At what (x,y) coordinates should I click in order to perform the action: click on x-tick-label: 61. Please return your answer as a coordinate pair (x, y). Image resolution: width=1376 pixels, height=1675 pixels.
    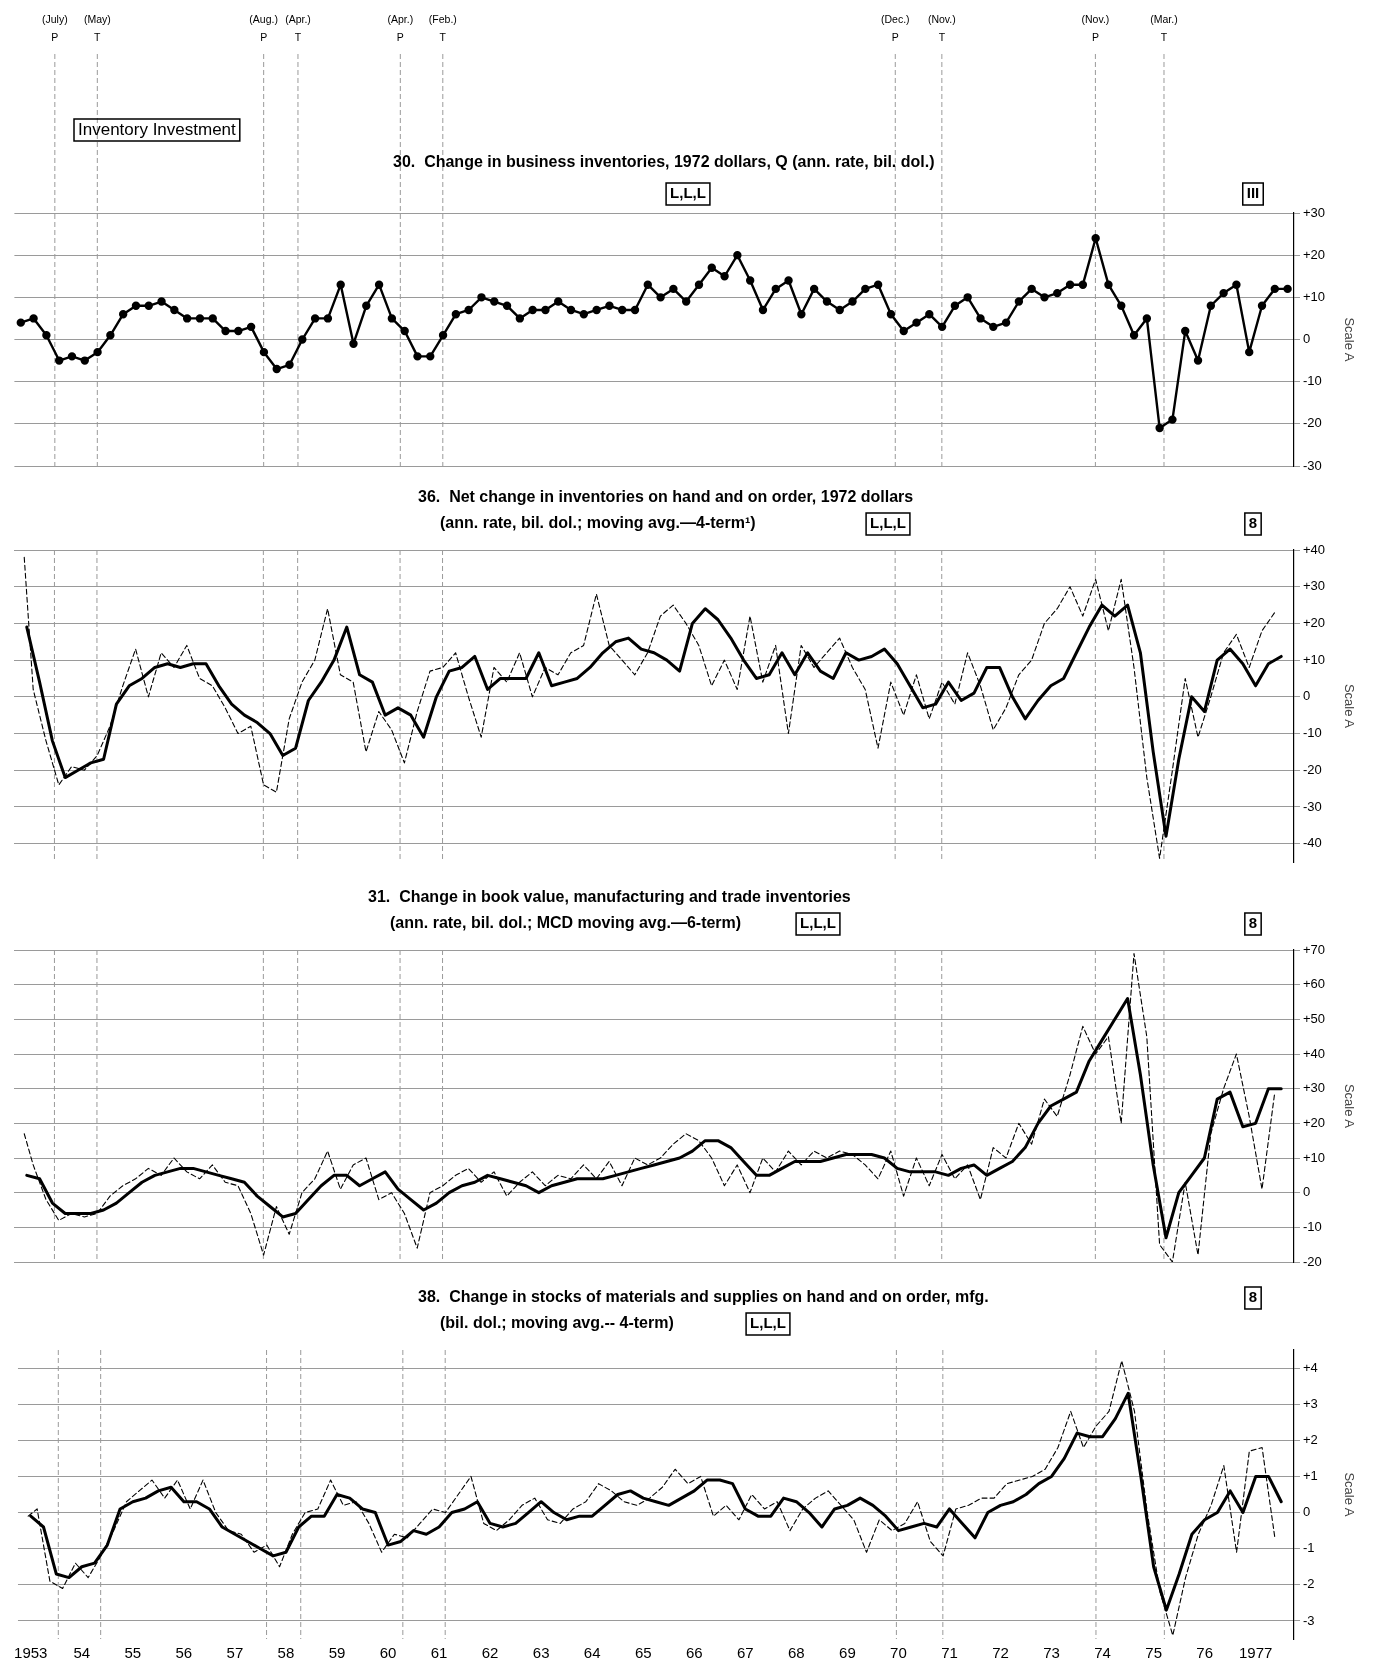
    Looking at the image, I should click on (439, 1653).